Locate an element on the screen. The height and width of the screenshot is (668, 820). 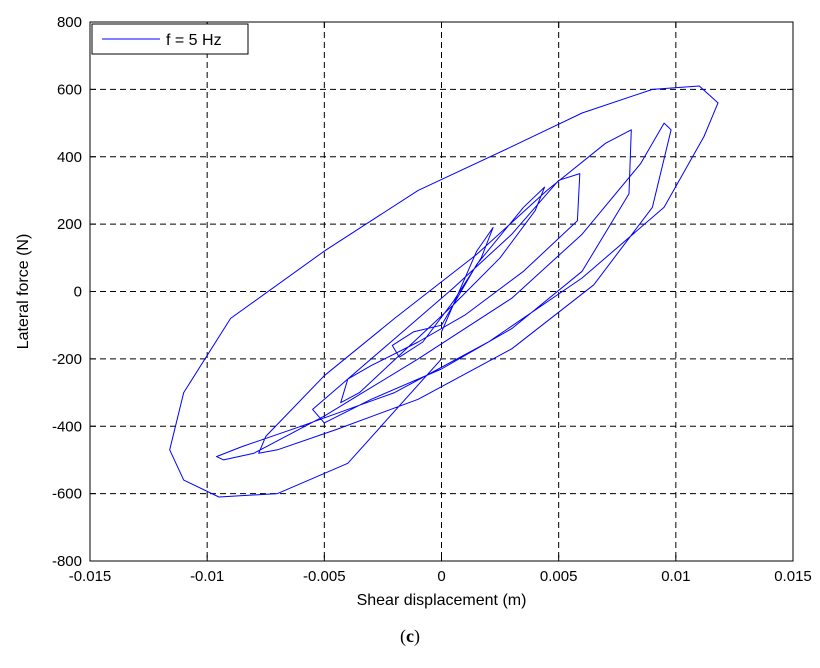
y-tick-label: 600 is located at coordinates (69, 89).